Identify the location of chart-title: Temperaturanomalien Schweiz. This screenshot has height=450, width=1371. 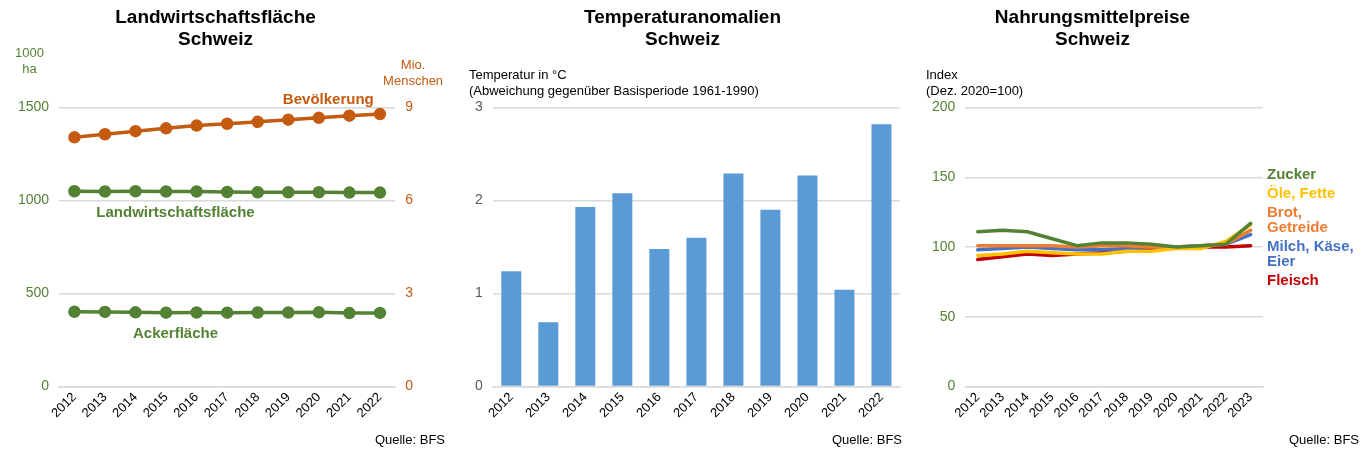
(682, 27).